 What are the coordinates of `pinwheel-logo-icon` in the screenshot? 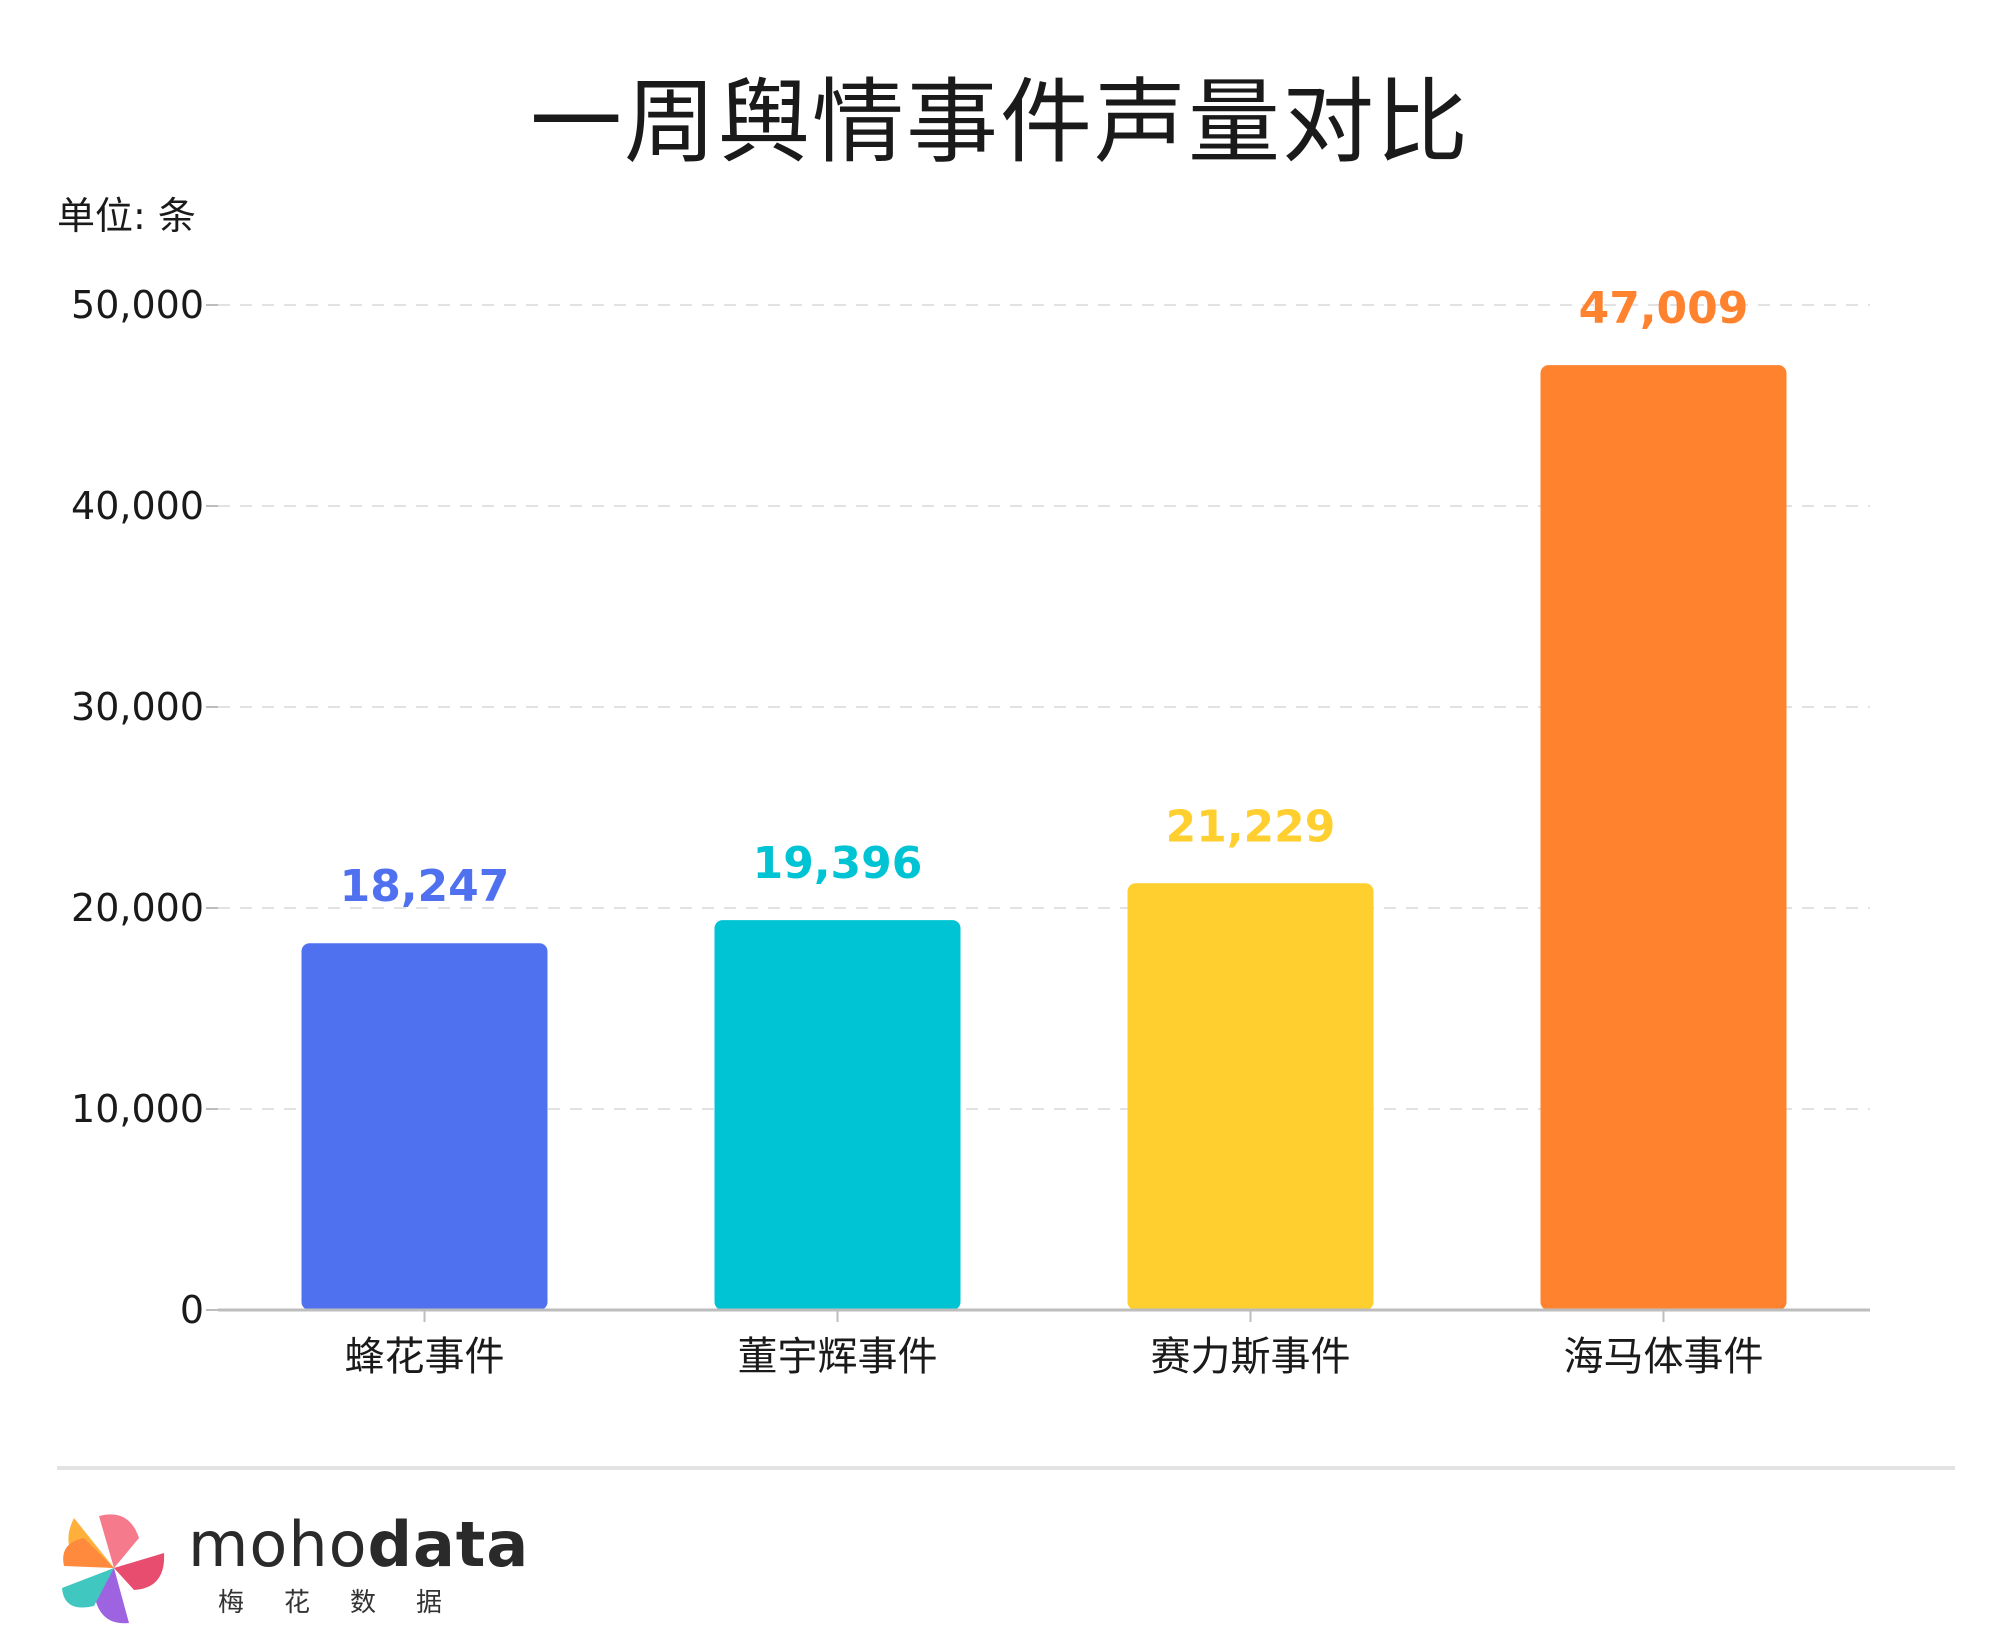 It's located at (113, 1569).